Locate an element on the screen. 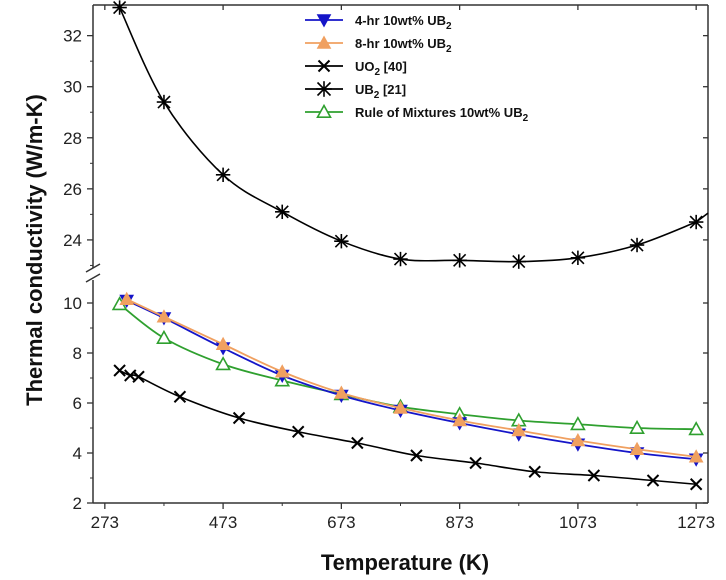  y-tick-label-lower: 4 is located at coordinates (77, 453).